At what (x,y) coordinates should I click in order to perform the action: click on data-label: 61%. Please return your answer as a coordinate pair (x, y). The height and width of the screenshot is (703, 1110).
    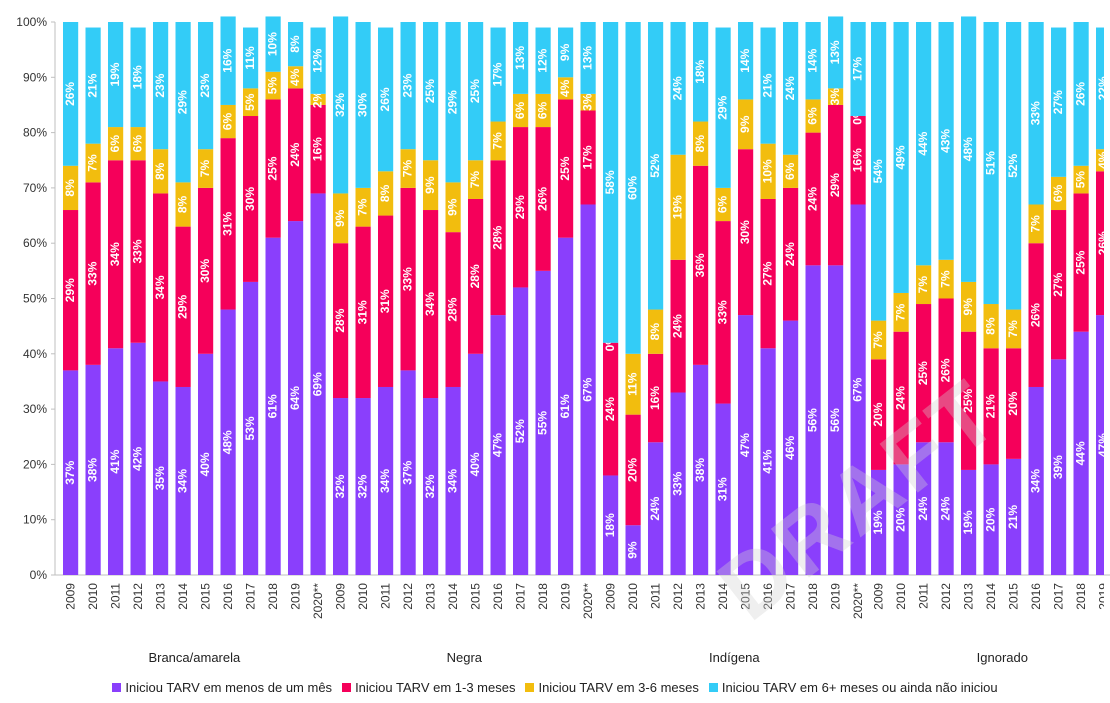
    Looking at the image, I should click on (565, 406).